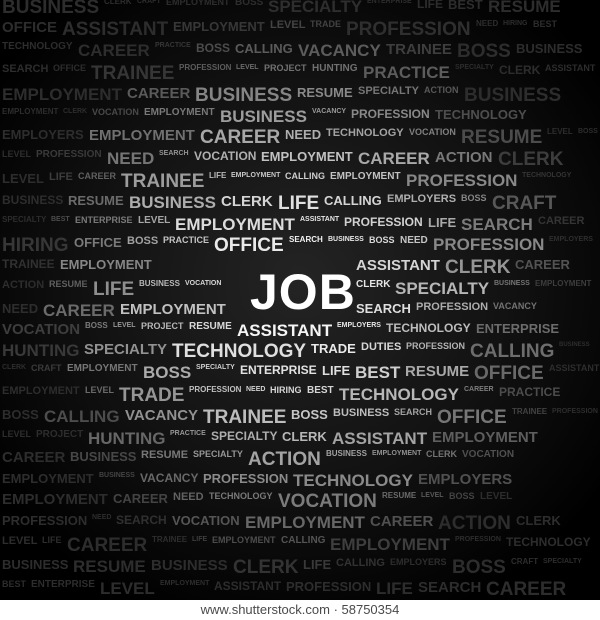  Describe the element at coordinates (35, 245) in the screenshot. I see `cloud-word: HIRING` at that location.